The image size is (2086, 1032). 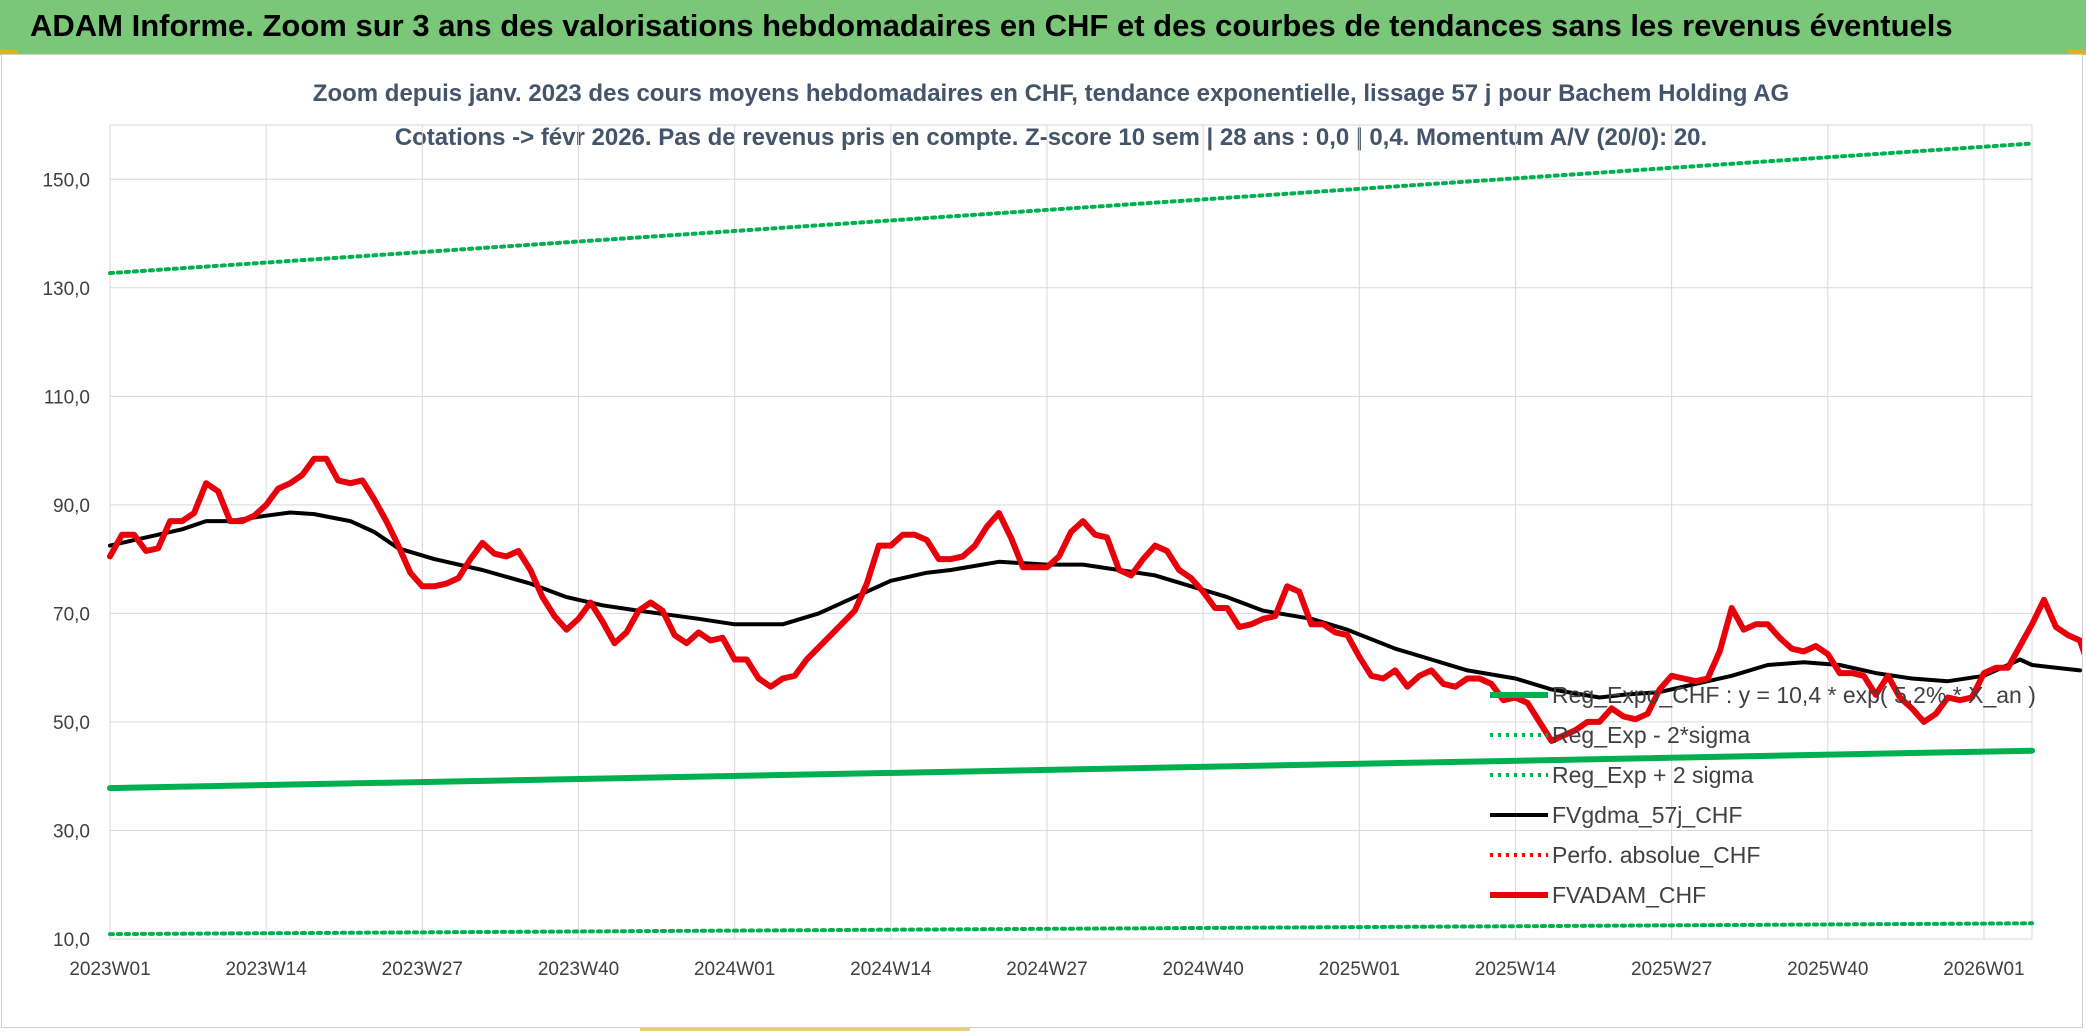 What do you see at coordinates (1202, 969) in the screenshot?
I see `x-tick-label: 2024W40` at bounding box center [1202, 969].